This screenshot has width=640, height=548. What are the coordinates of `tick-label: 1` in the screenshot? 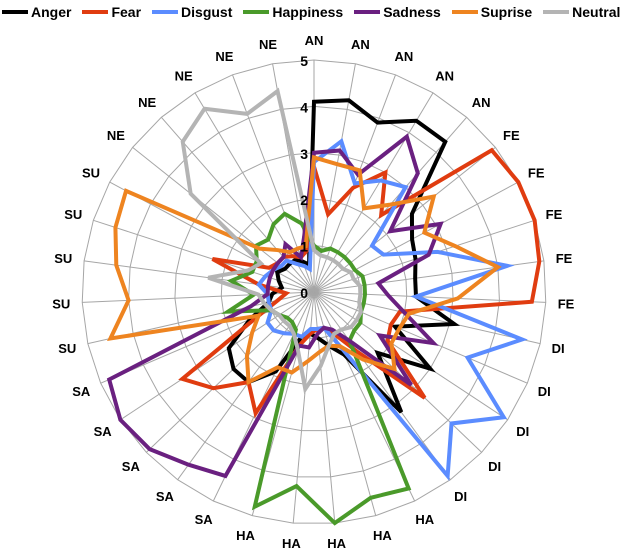 It's located at (304, 247).